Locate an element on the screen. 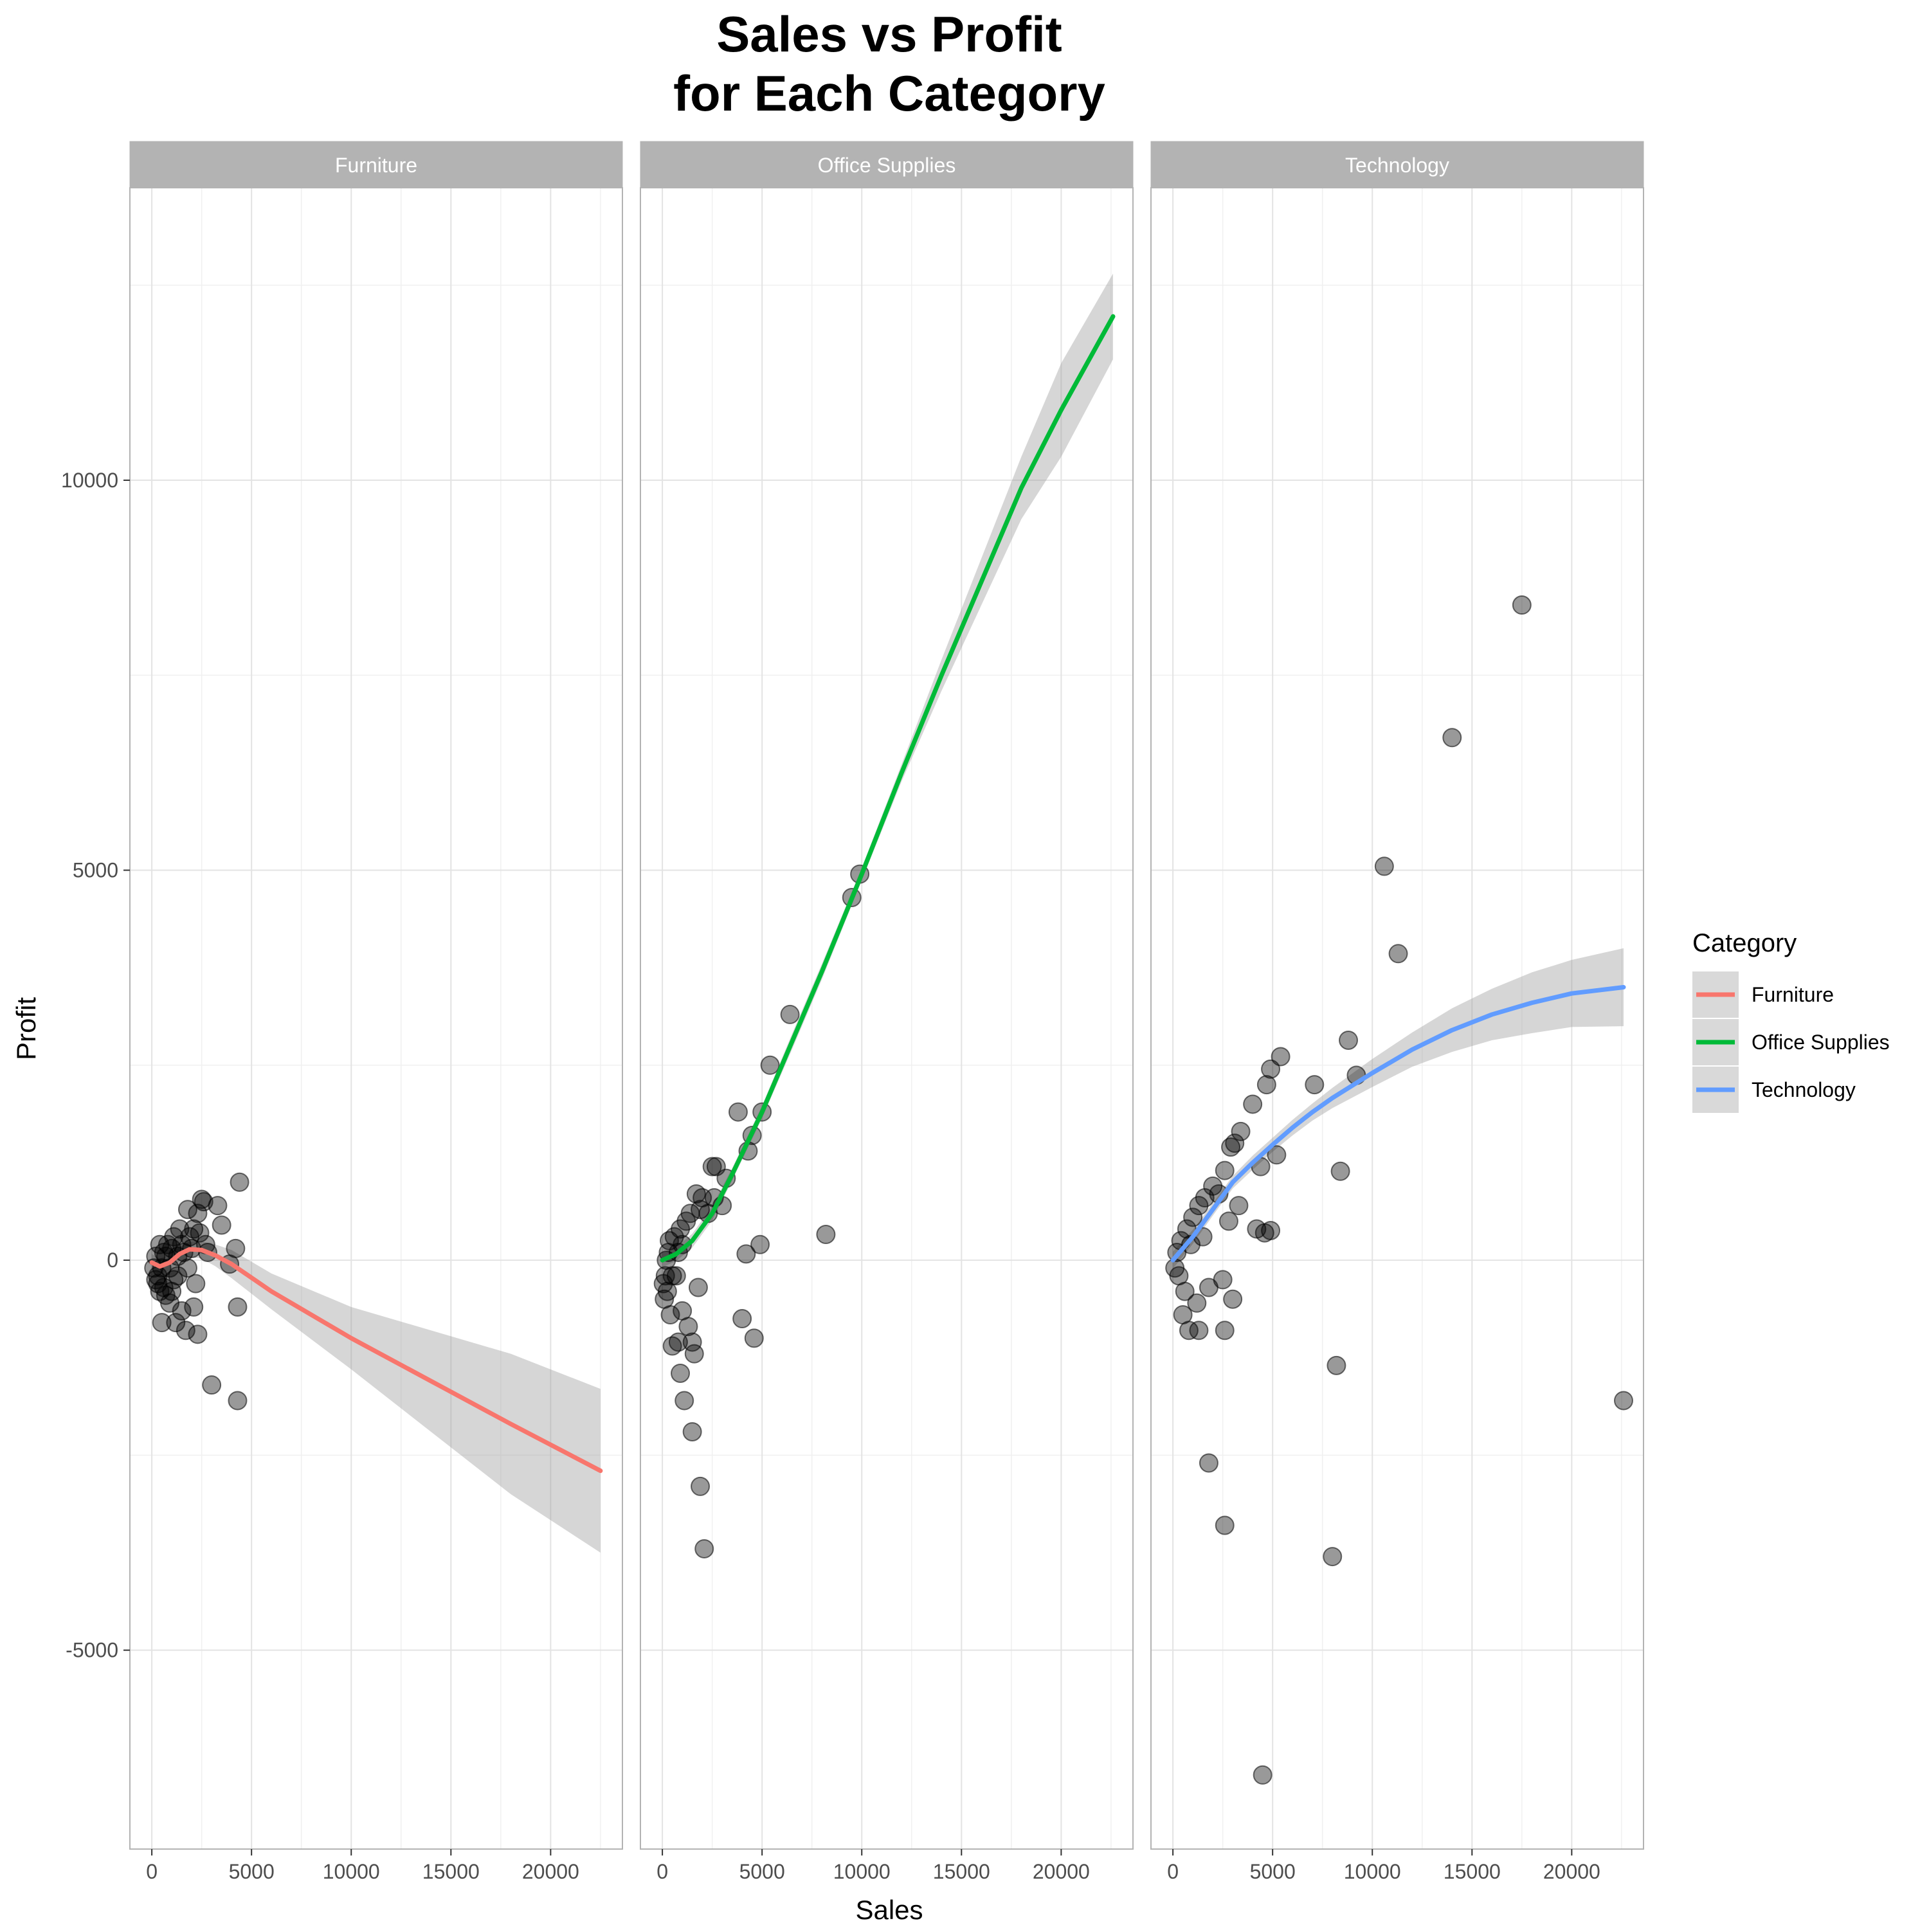 The width and height of the screenshot is (1929, 1932). facet-strip-label: Technology is located at coordinates (1397, 165).